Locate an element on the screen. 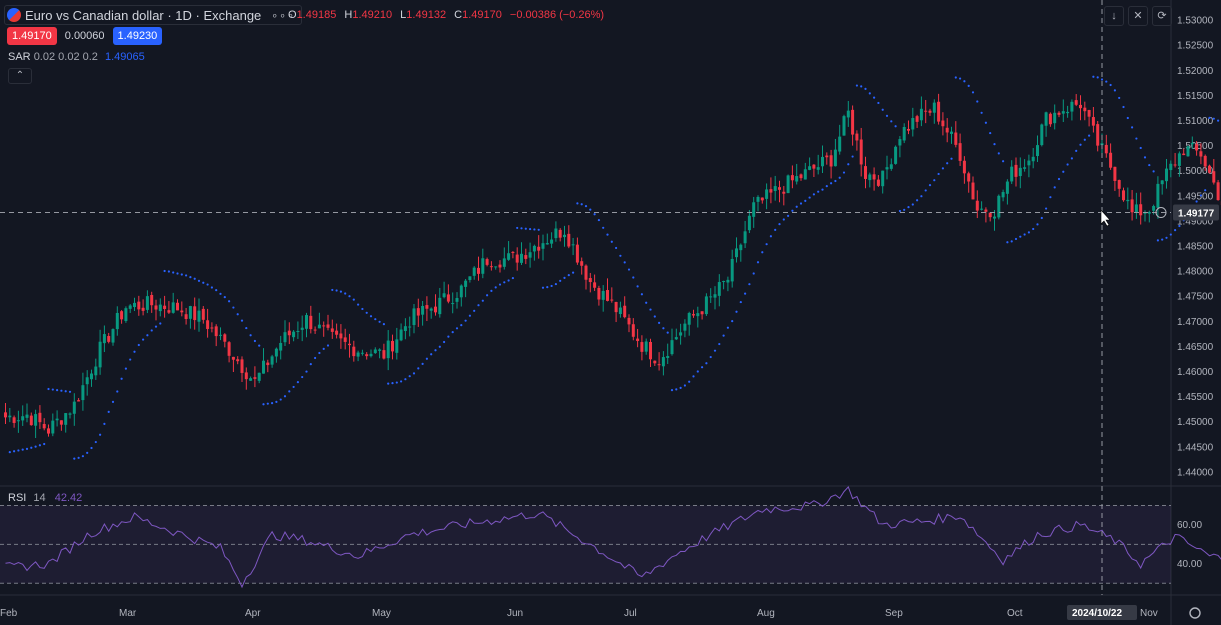 This screenshot has width=1221, height=625. time-tick-label: May is located at coordinates (381, 613).